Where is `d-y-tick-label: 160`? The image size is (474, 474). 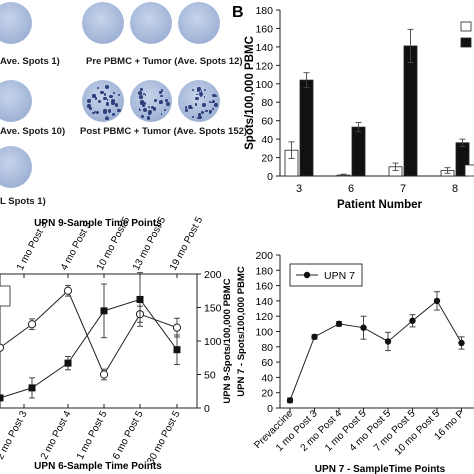 d-y-tick-label: 160 is located at coordinates (264, 287).